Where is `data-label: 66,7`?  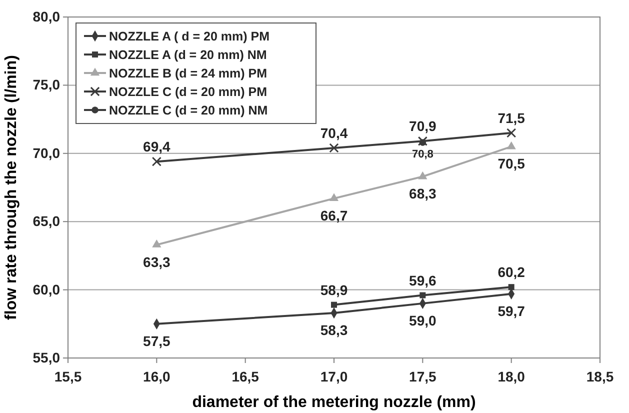 data-label: 66,7 is located at coordinates (334, 215).